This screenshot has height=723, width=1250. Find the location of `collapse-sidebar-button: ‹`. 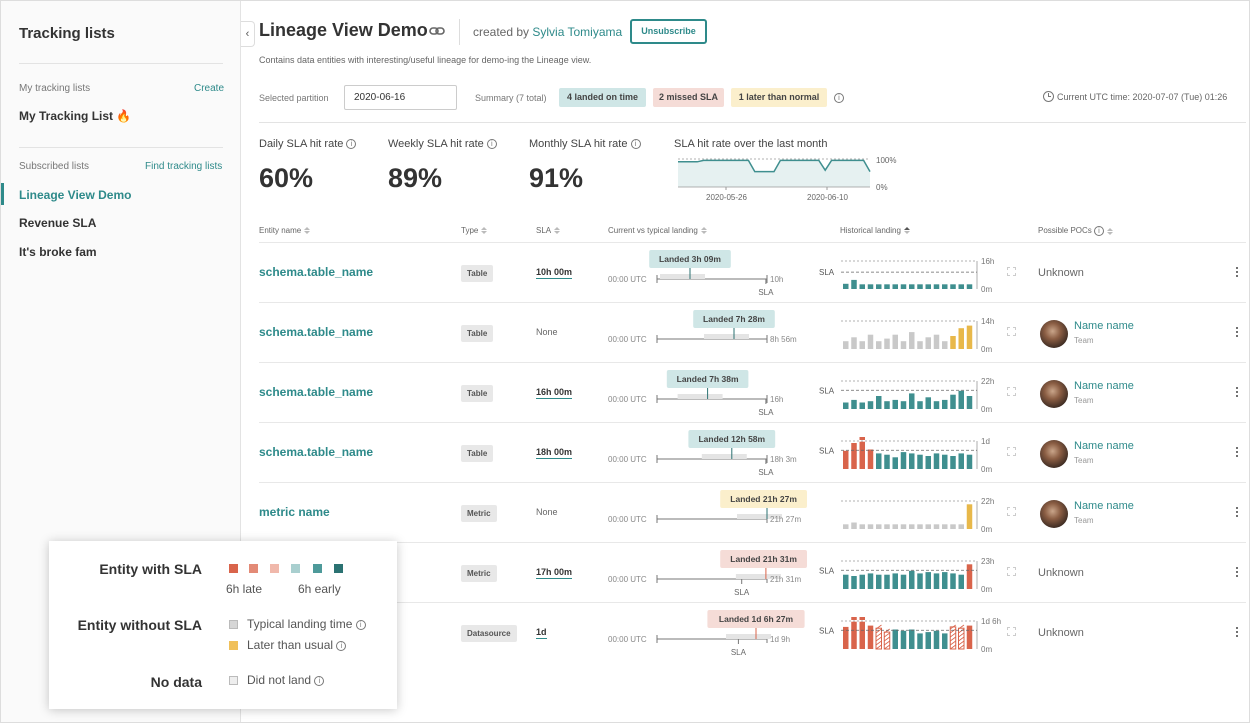

collapse-sidebar-button: ‹ is located at coordinates (248, 34).